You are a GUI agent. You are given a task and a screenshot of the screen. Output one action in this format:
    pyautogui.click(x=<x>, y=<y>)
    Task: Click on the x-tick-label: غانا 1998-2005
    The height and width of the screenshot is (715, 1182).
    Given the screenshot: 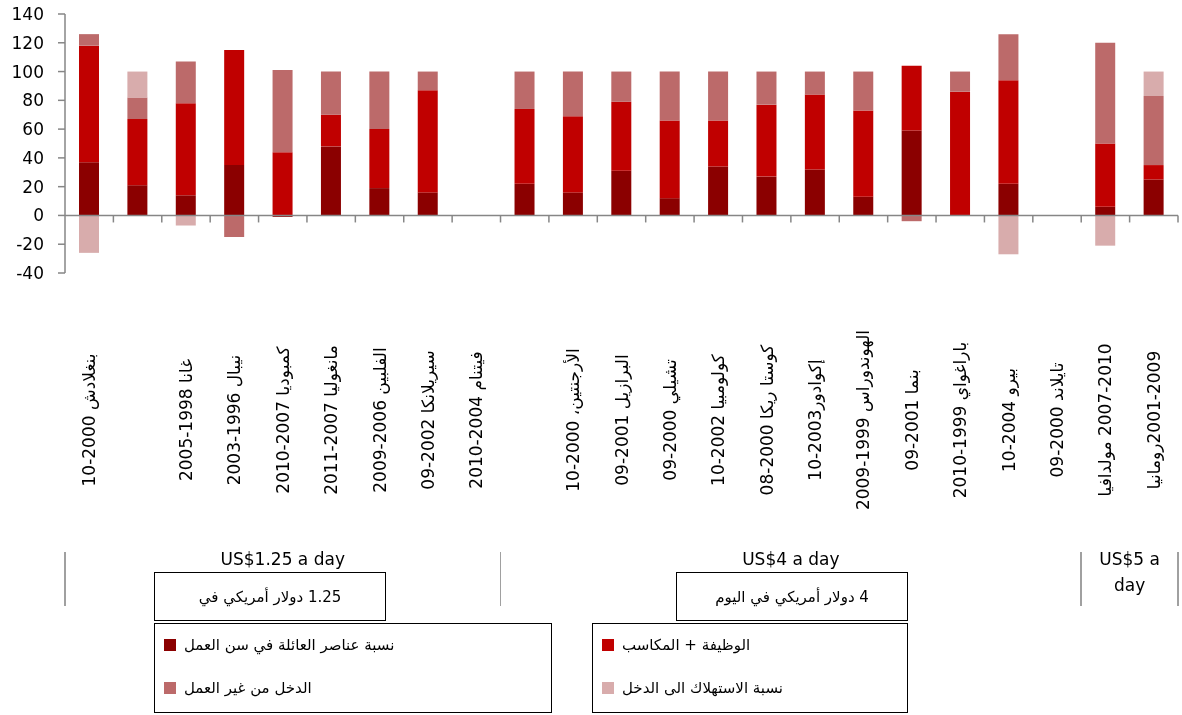 What is the action you would take?
    pyautogui.click(x=185, y=420)
    